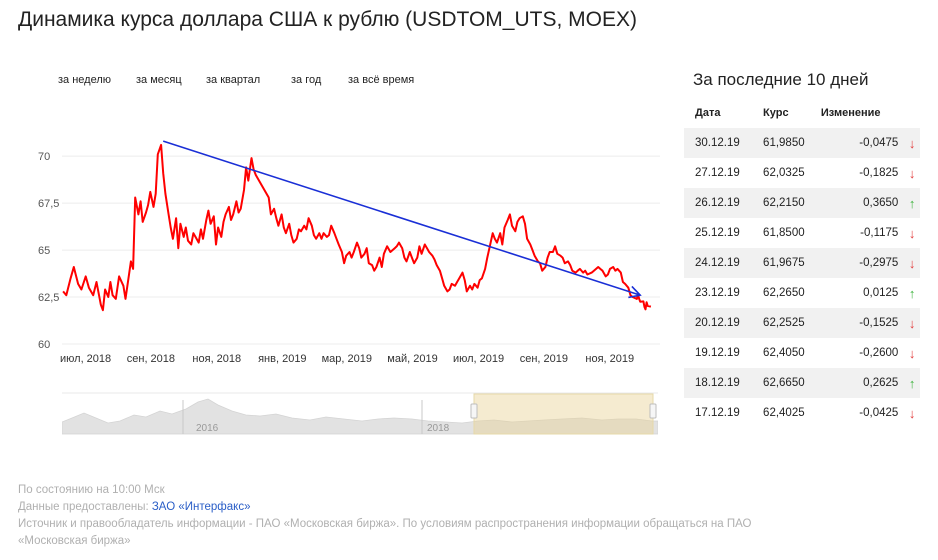  I want to click on table-row: 30.12.19 61,9850 -0,0475 ↓, so click(802, 143).